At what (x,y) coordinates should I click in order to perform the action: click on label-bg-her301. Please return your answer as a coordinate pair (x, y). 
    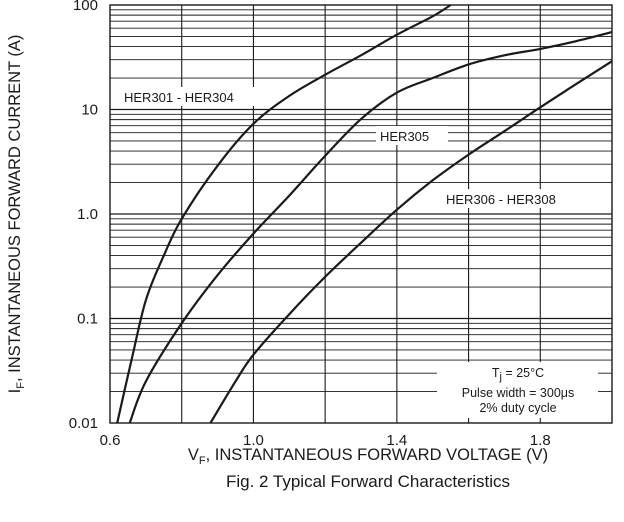
    Looking at the image, I should click on (196, 96).